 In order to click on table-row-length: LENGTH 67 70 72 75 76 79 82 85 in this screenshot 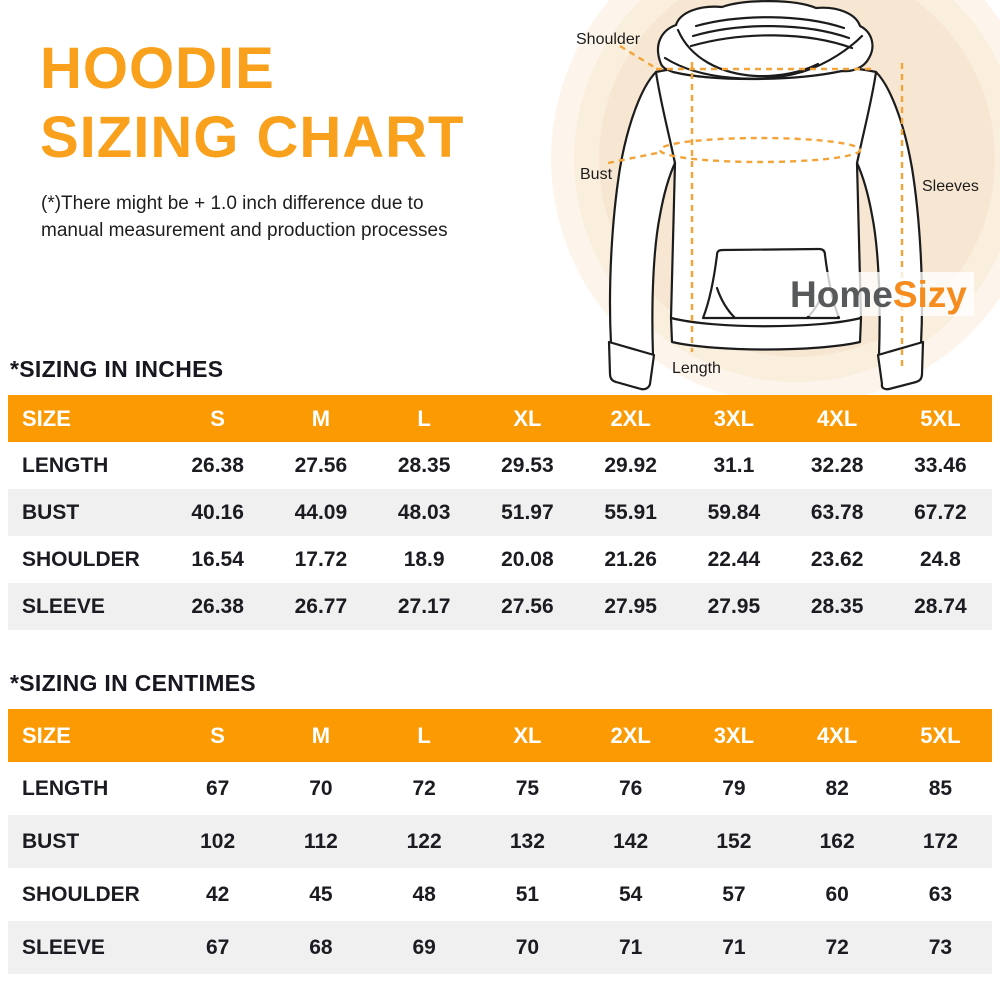, I will do `click(500, 788)`.